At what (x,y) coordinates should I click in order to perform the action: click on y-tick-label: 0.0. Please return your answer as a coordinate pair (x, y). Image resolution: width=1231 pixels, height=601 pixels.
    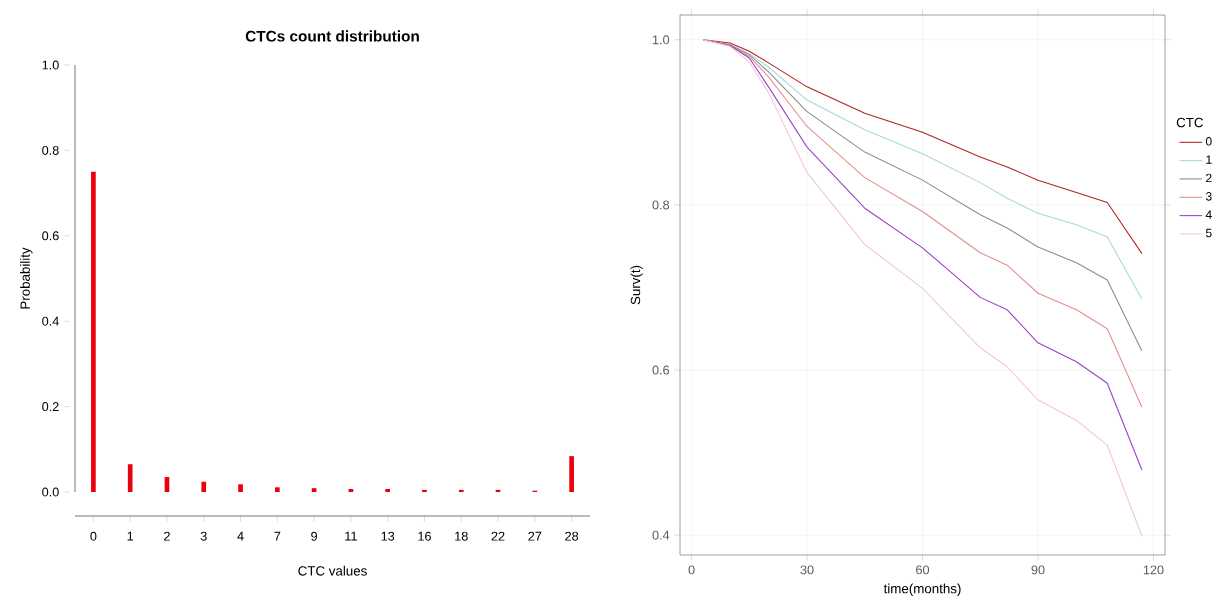
    Looking at the image, I should click on (50, 492).